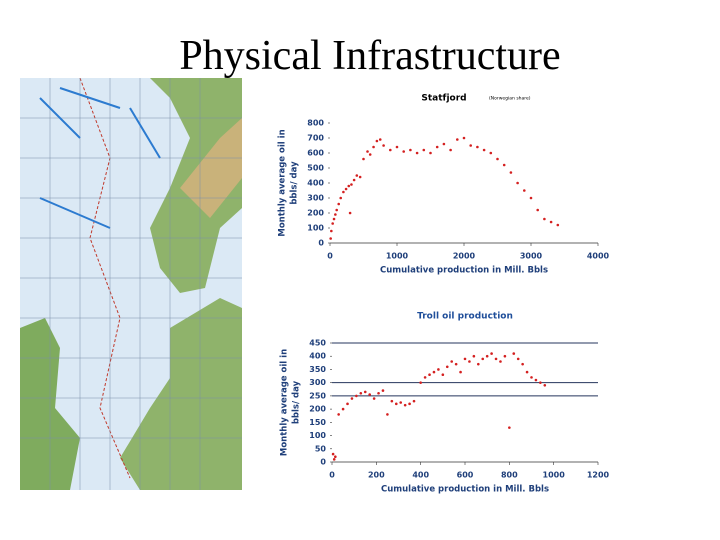 The width and height of the screenshot is (720, 540). What do you see at coordinates (531, 256) in the screenshot?
I see `x-tick-label: 3000` at bounding box center [531, 256].